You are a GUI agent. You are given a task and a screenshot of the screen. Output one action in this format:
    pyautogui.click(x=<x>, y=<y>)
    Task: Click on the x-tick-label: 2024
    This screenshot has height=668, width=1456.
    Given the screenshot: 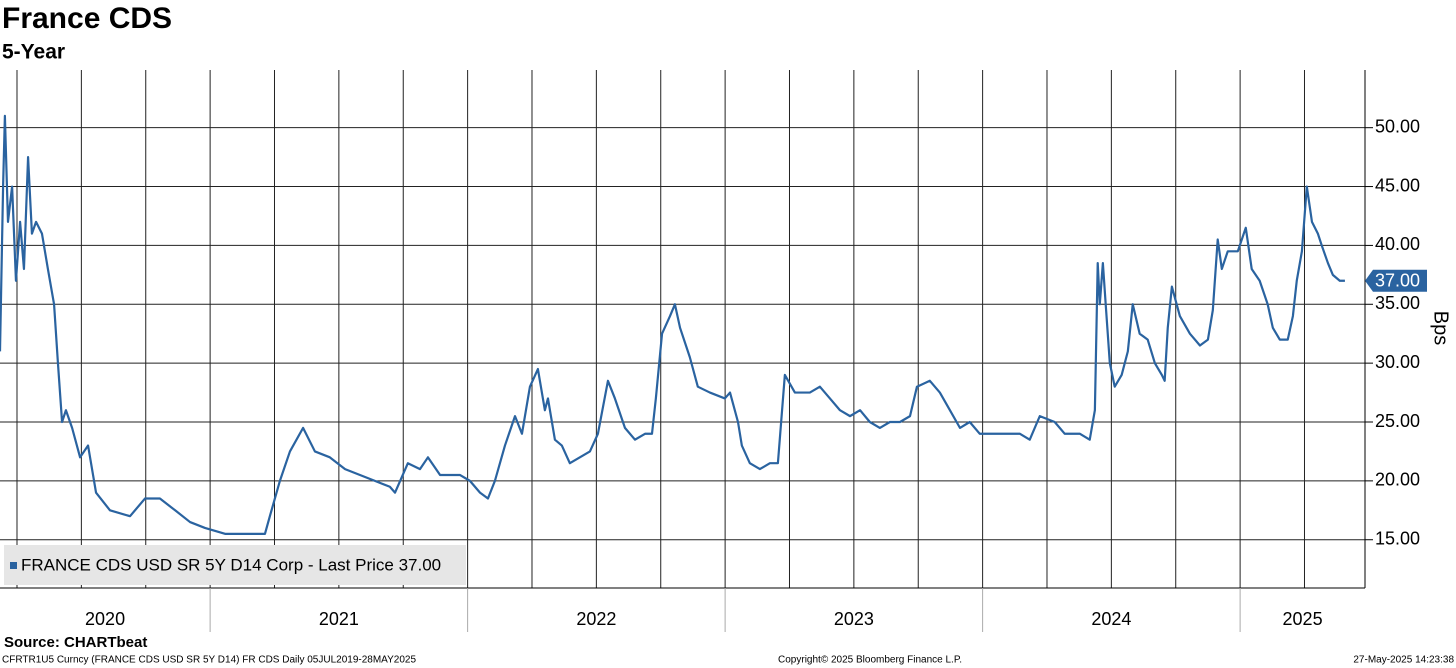 What is the action you would take?
    pyautogui.click(x=1111, y=619)
    